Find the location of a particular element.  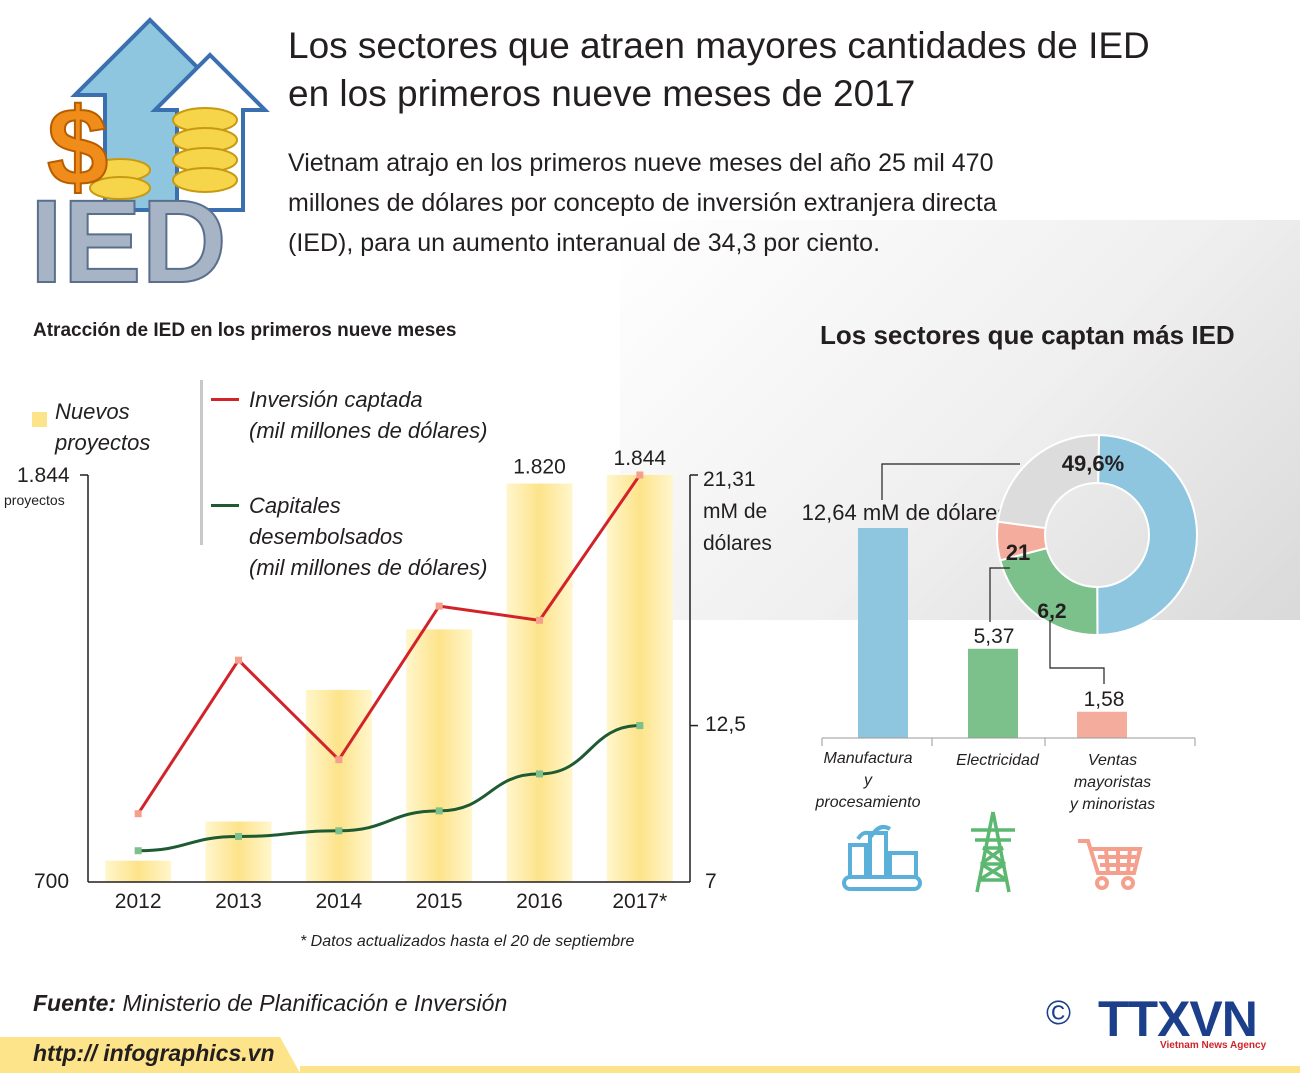

donut-value-label: 21 is located at coordinates (1018, 552).